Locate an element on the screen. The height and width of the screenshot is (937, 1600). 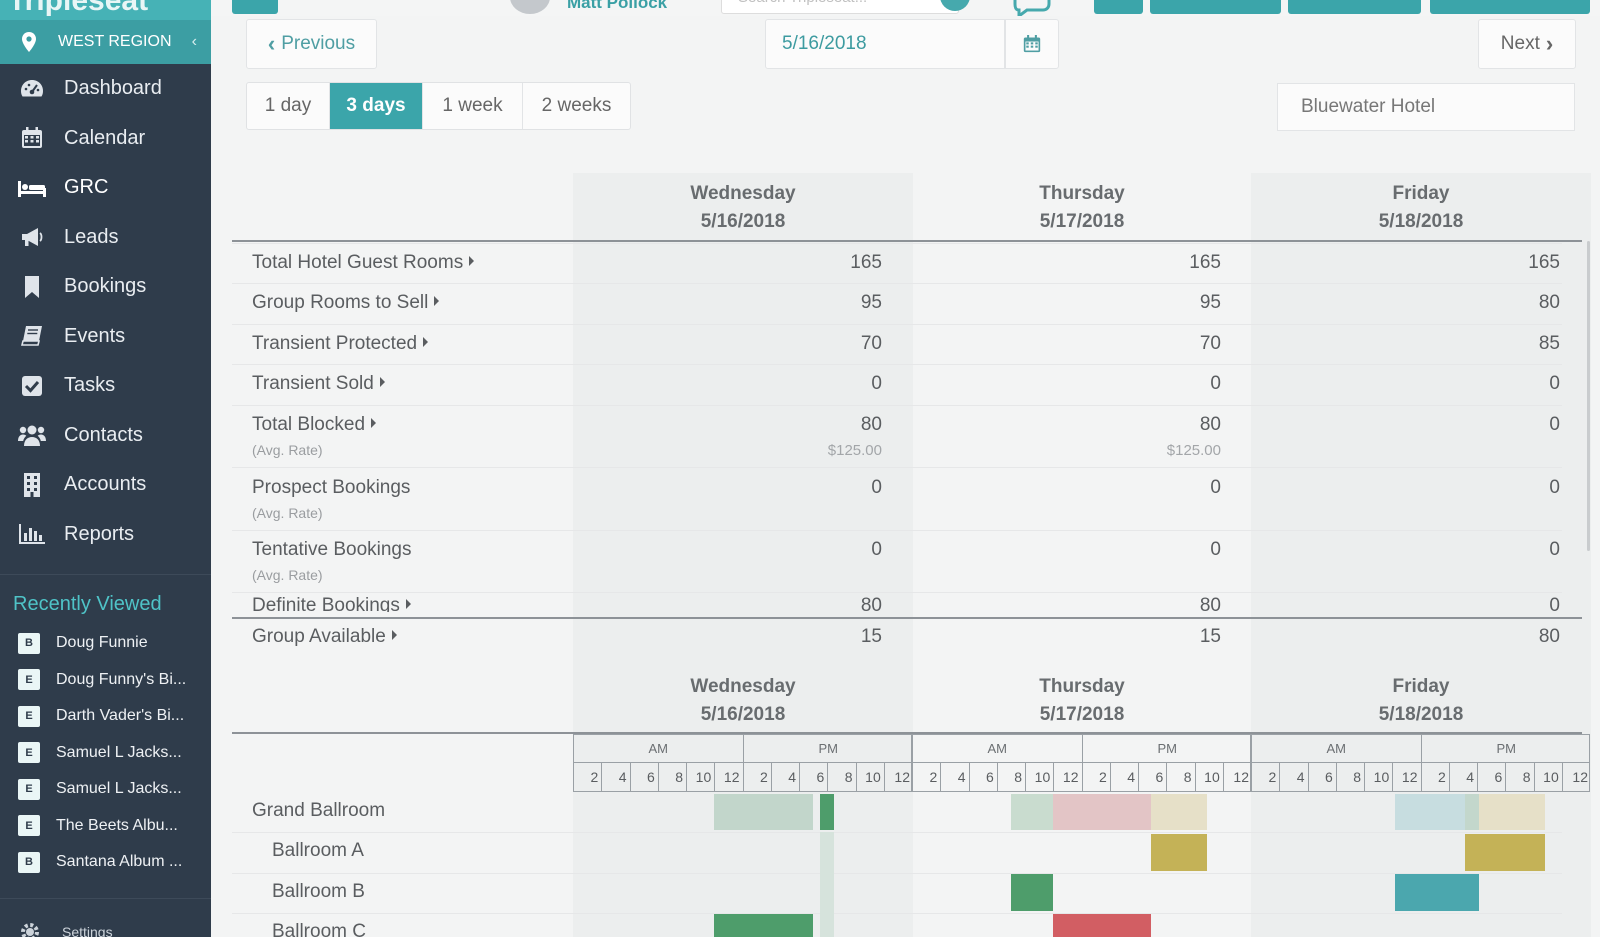
sidebar-item-accounts: Accounts is located at coordinates (105, 485).